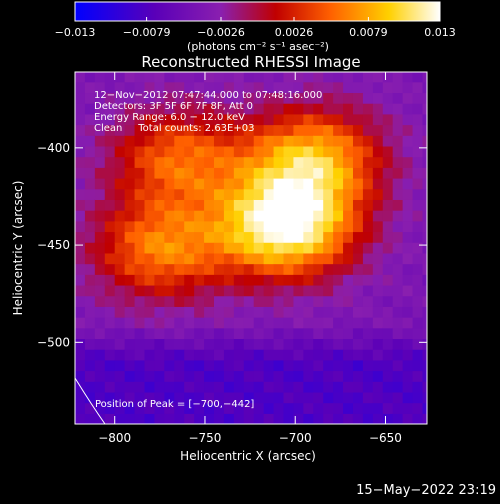 This screenshot has height=504, width=500. I want to click on colorbar-tick-label: −0.0026, so click(221, 32).